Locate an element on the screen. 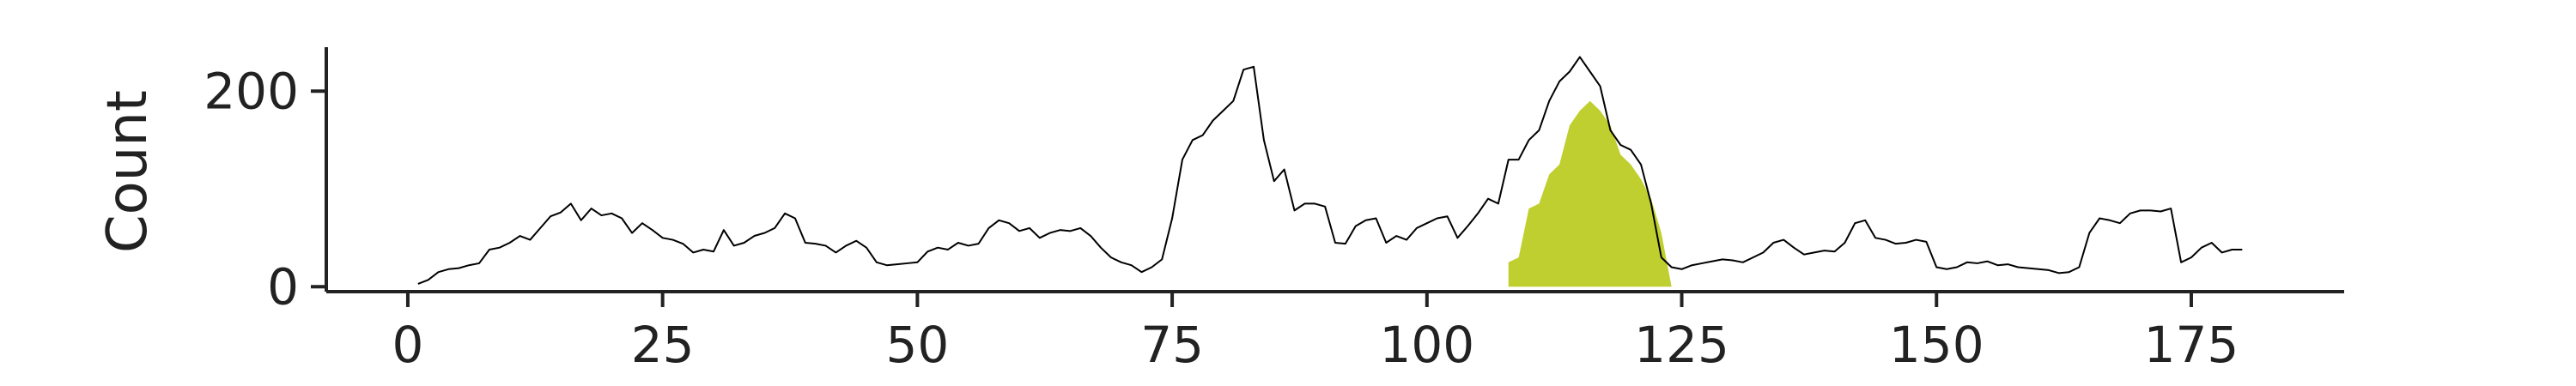  x-tick-label: 50 is located at coordinates (917, 345).